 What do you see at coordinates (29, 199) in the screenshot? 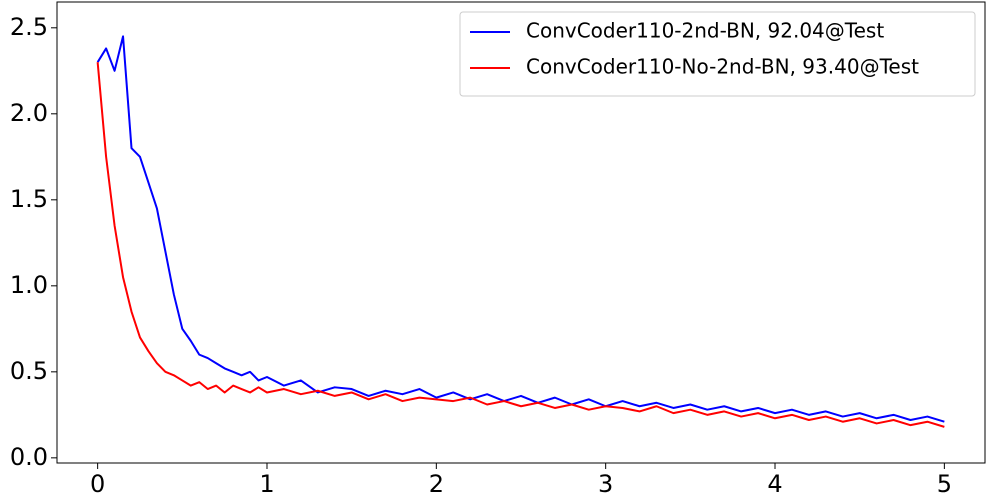
I see `y-tick-label: 1.5` at bounding box center [29, 199].